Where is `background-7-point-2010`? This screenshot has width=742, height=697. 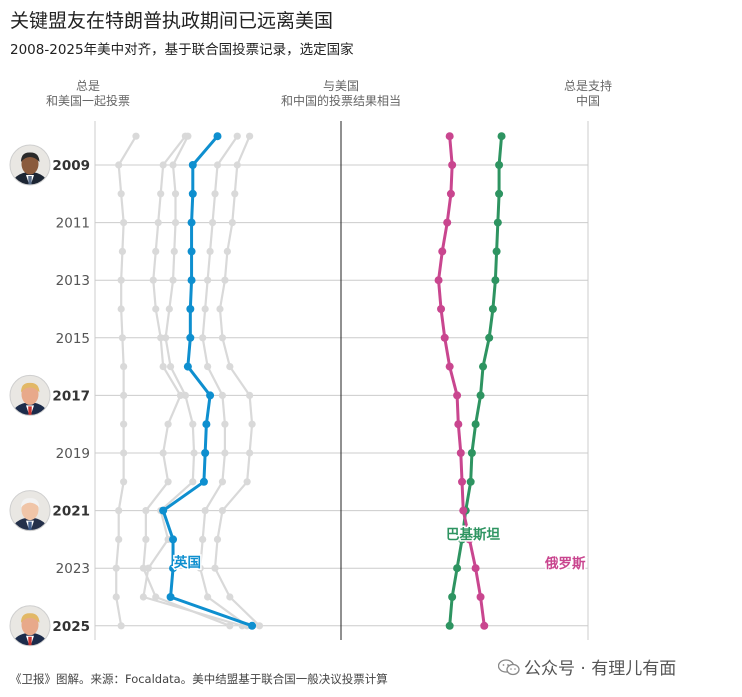 background-7-point-2010 is located at coordinates (235, 194).